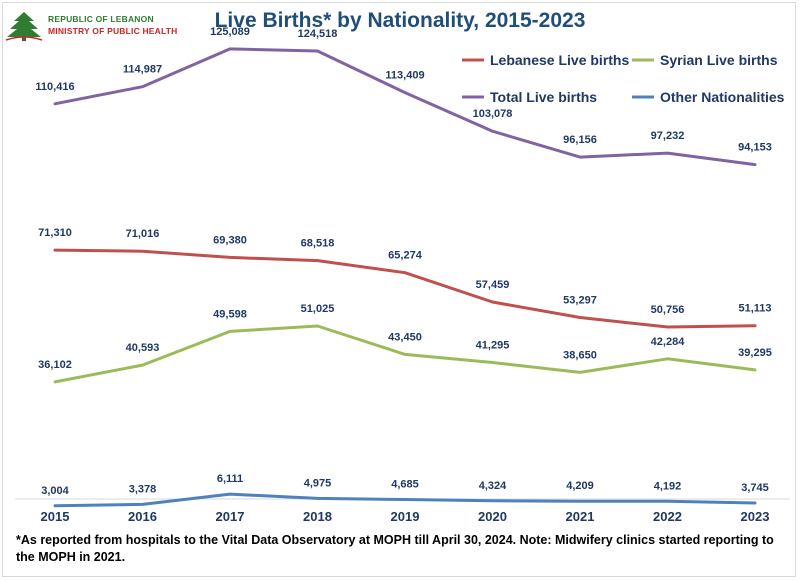 Image resolution: width=800 pixels, height=581 pixels. Describe the element at coordinates (405, 484) in the screenshot. I see `other-data-label: 4,685` at that location.